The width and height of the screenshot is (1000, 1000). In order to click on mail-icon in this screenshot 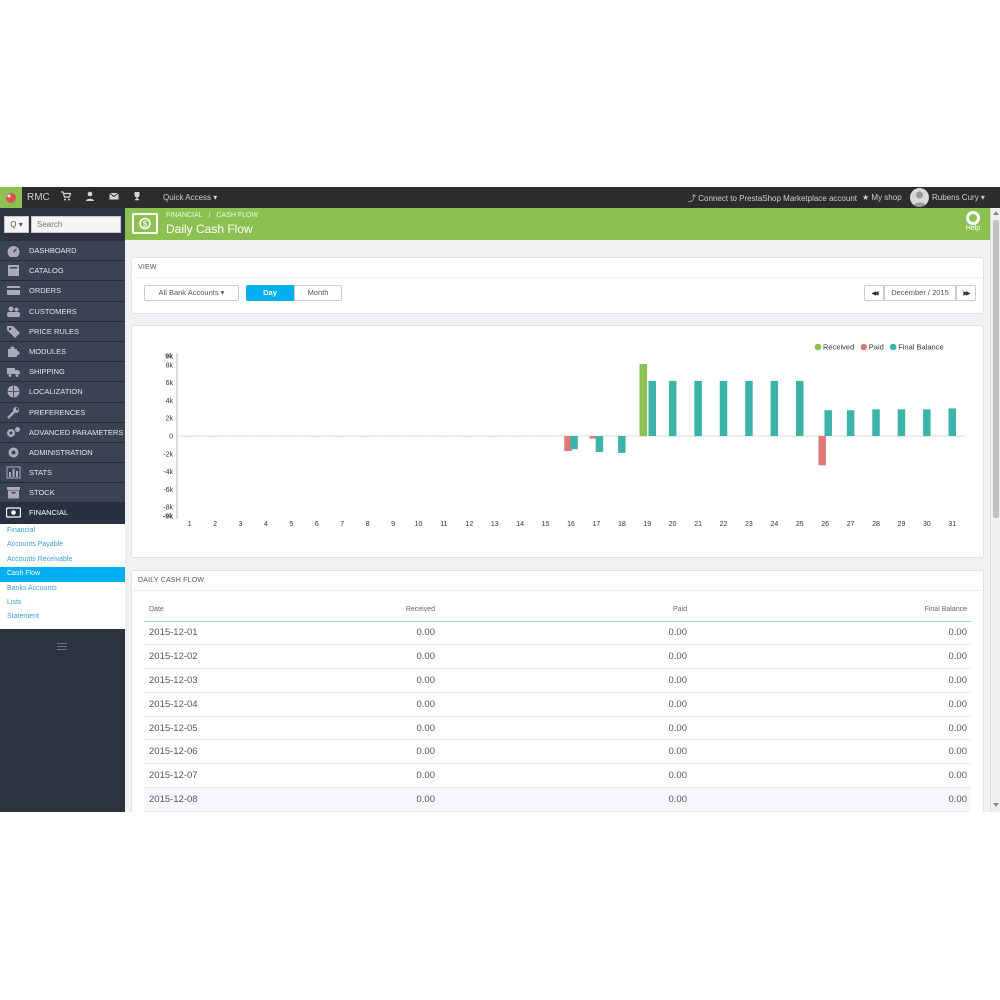, I will do `click(115, 197)`.